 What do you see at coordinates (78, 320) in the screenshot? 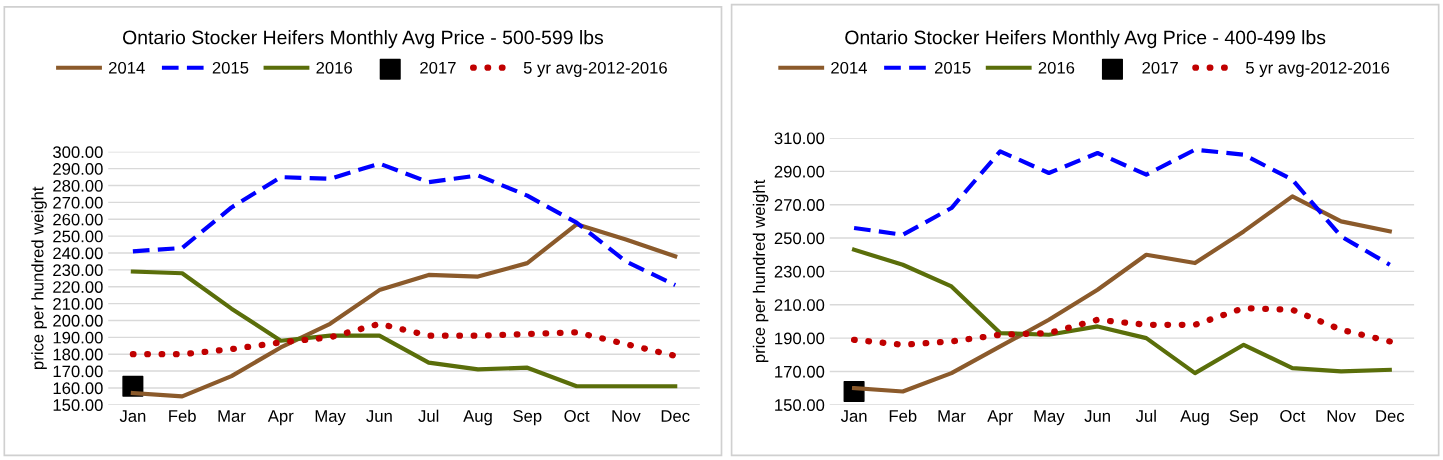
I see `y-tick-label: 200.00` at bounding box center [78, 320].